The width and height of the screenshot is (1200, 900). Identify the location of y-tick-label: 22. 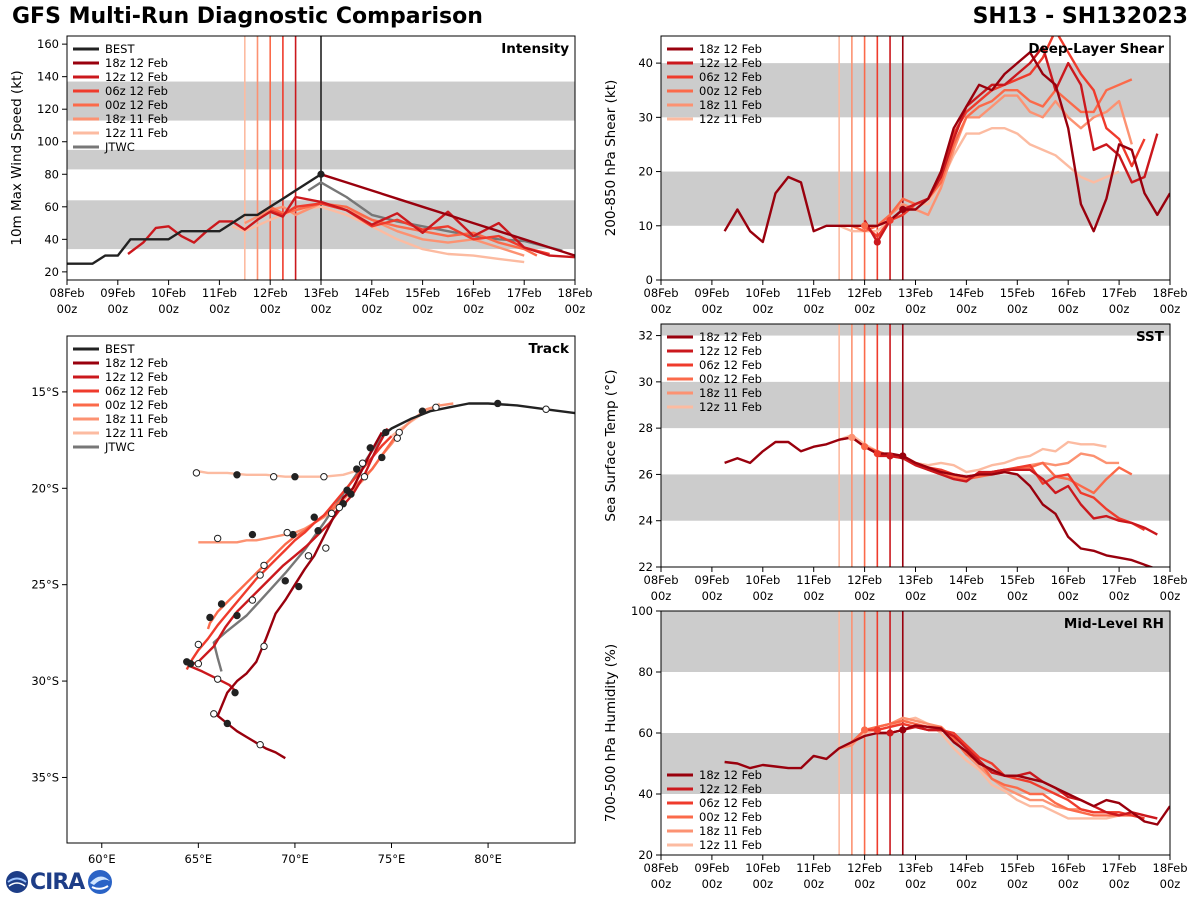
(645, 567).